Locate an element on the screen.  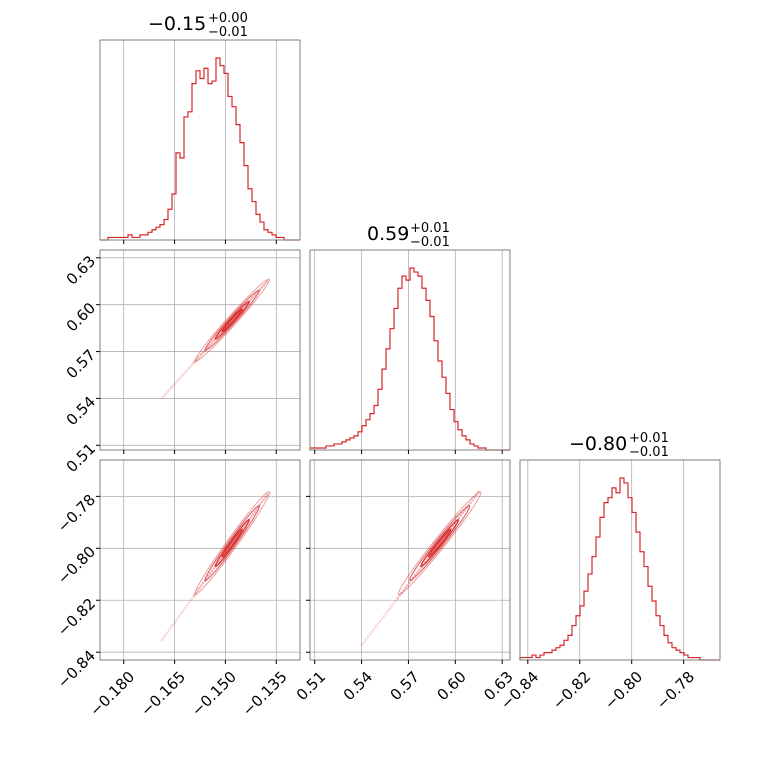
x-tick-label-1-0: 0.51 is located at coordinates (311, 686).